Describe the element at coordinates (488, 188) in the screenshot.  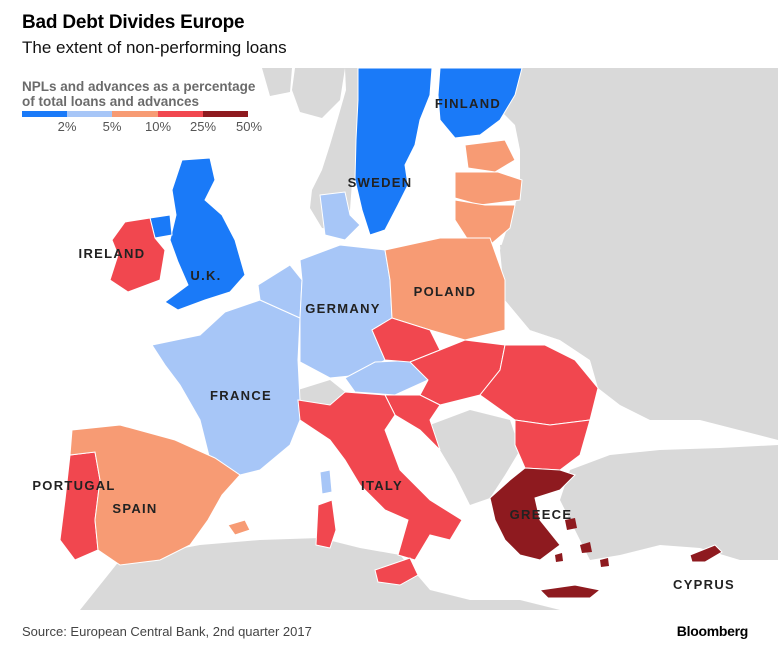
I see `country-latvia` at that location.